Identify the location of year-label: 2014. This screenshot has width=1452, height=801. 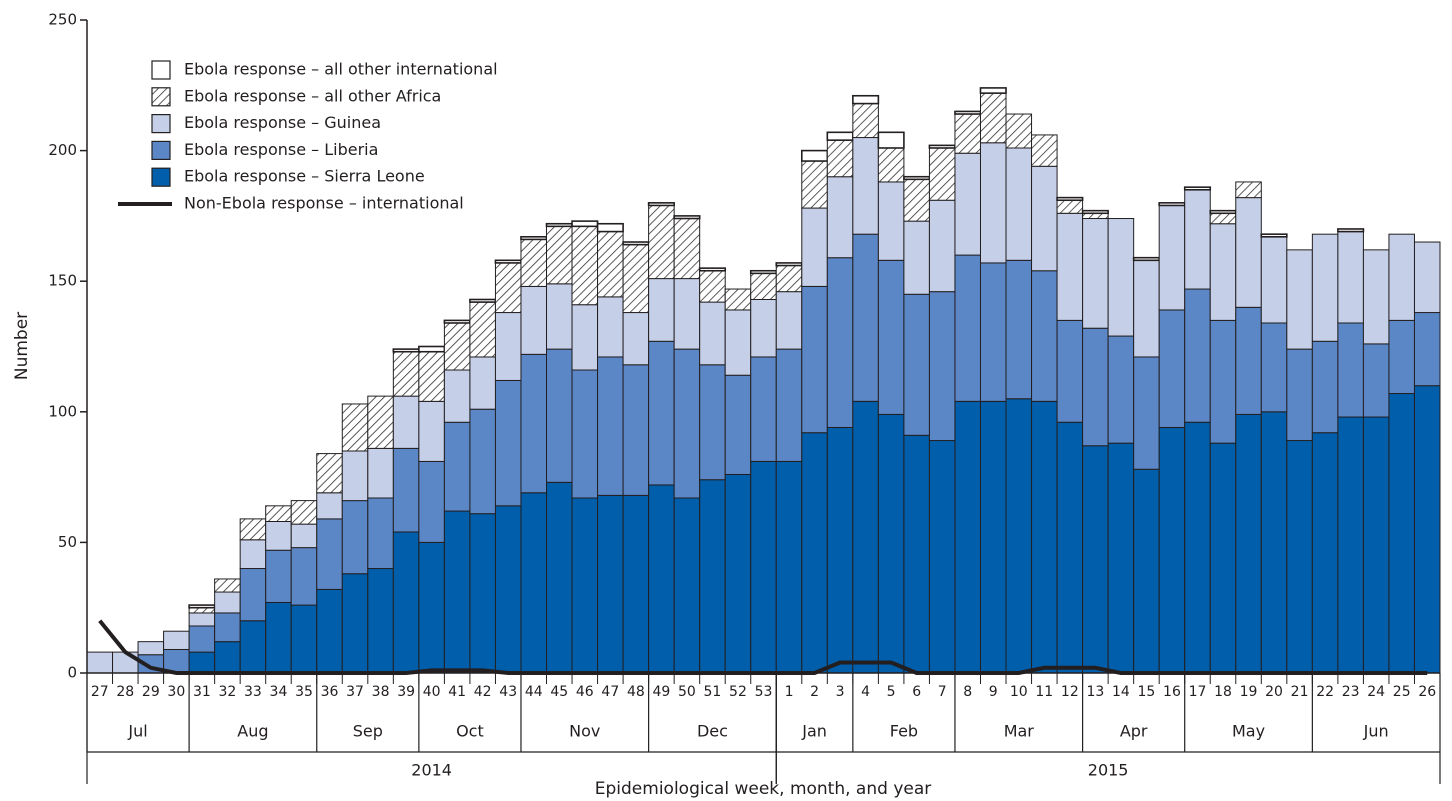
(431, 770).